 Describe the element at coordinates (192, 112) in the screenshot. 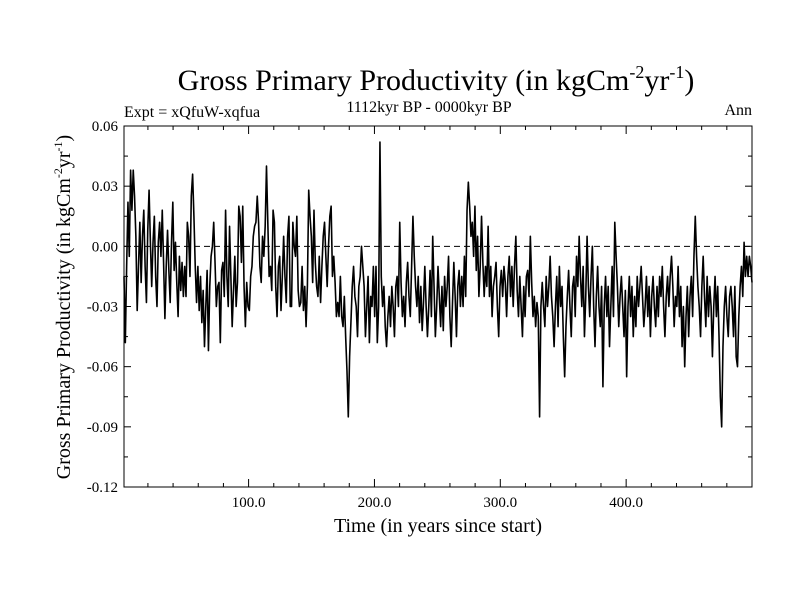

I see `subtitle-left: Expt = xQfuW-xqfua` at that location.